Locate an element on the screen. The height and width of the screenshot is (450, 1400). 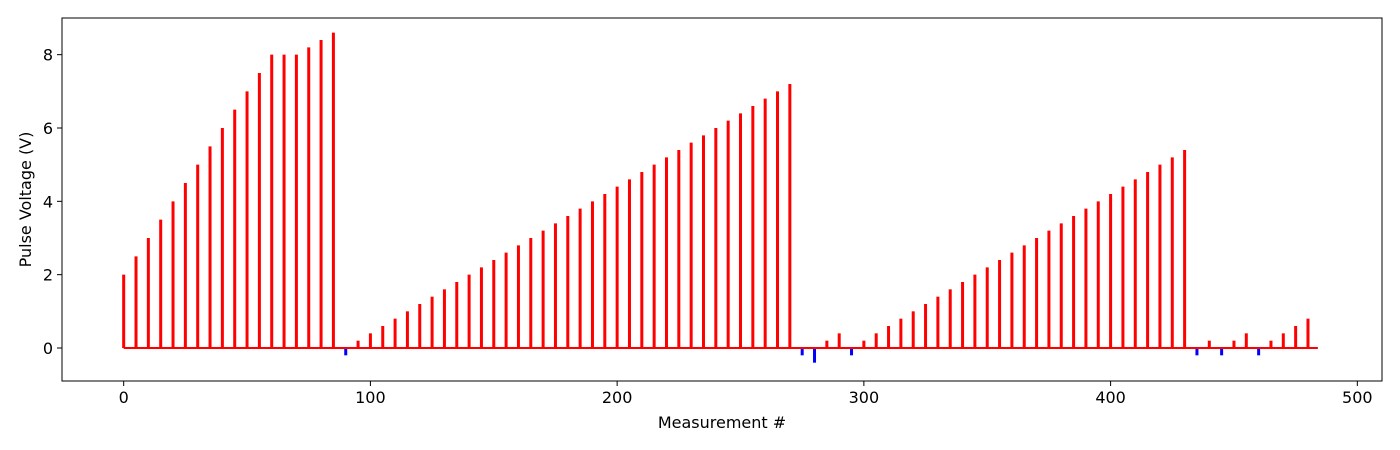
y-tick-label: 2 is located at coordinates (48, 275).